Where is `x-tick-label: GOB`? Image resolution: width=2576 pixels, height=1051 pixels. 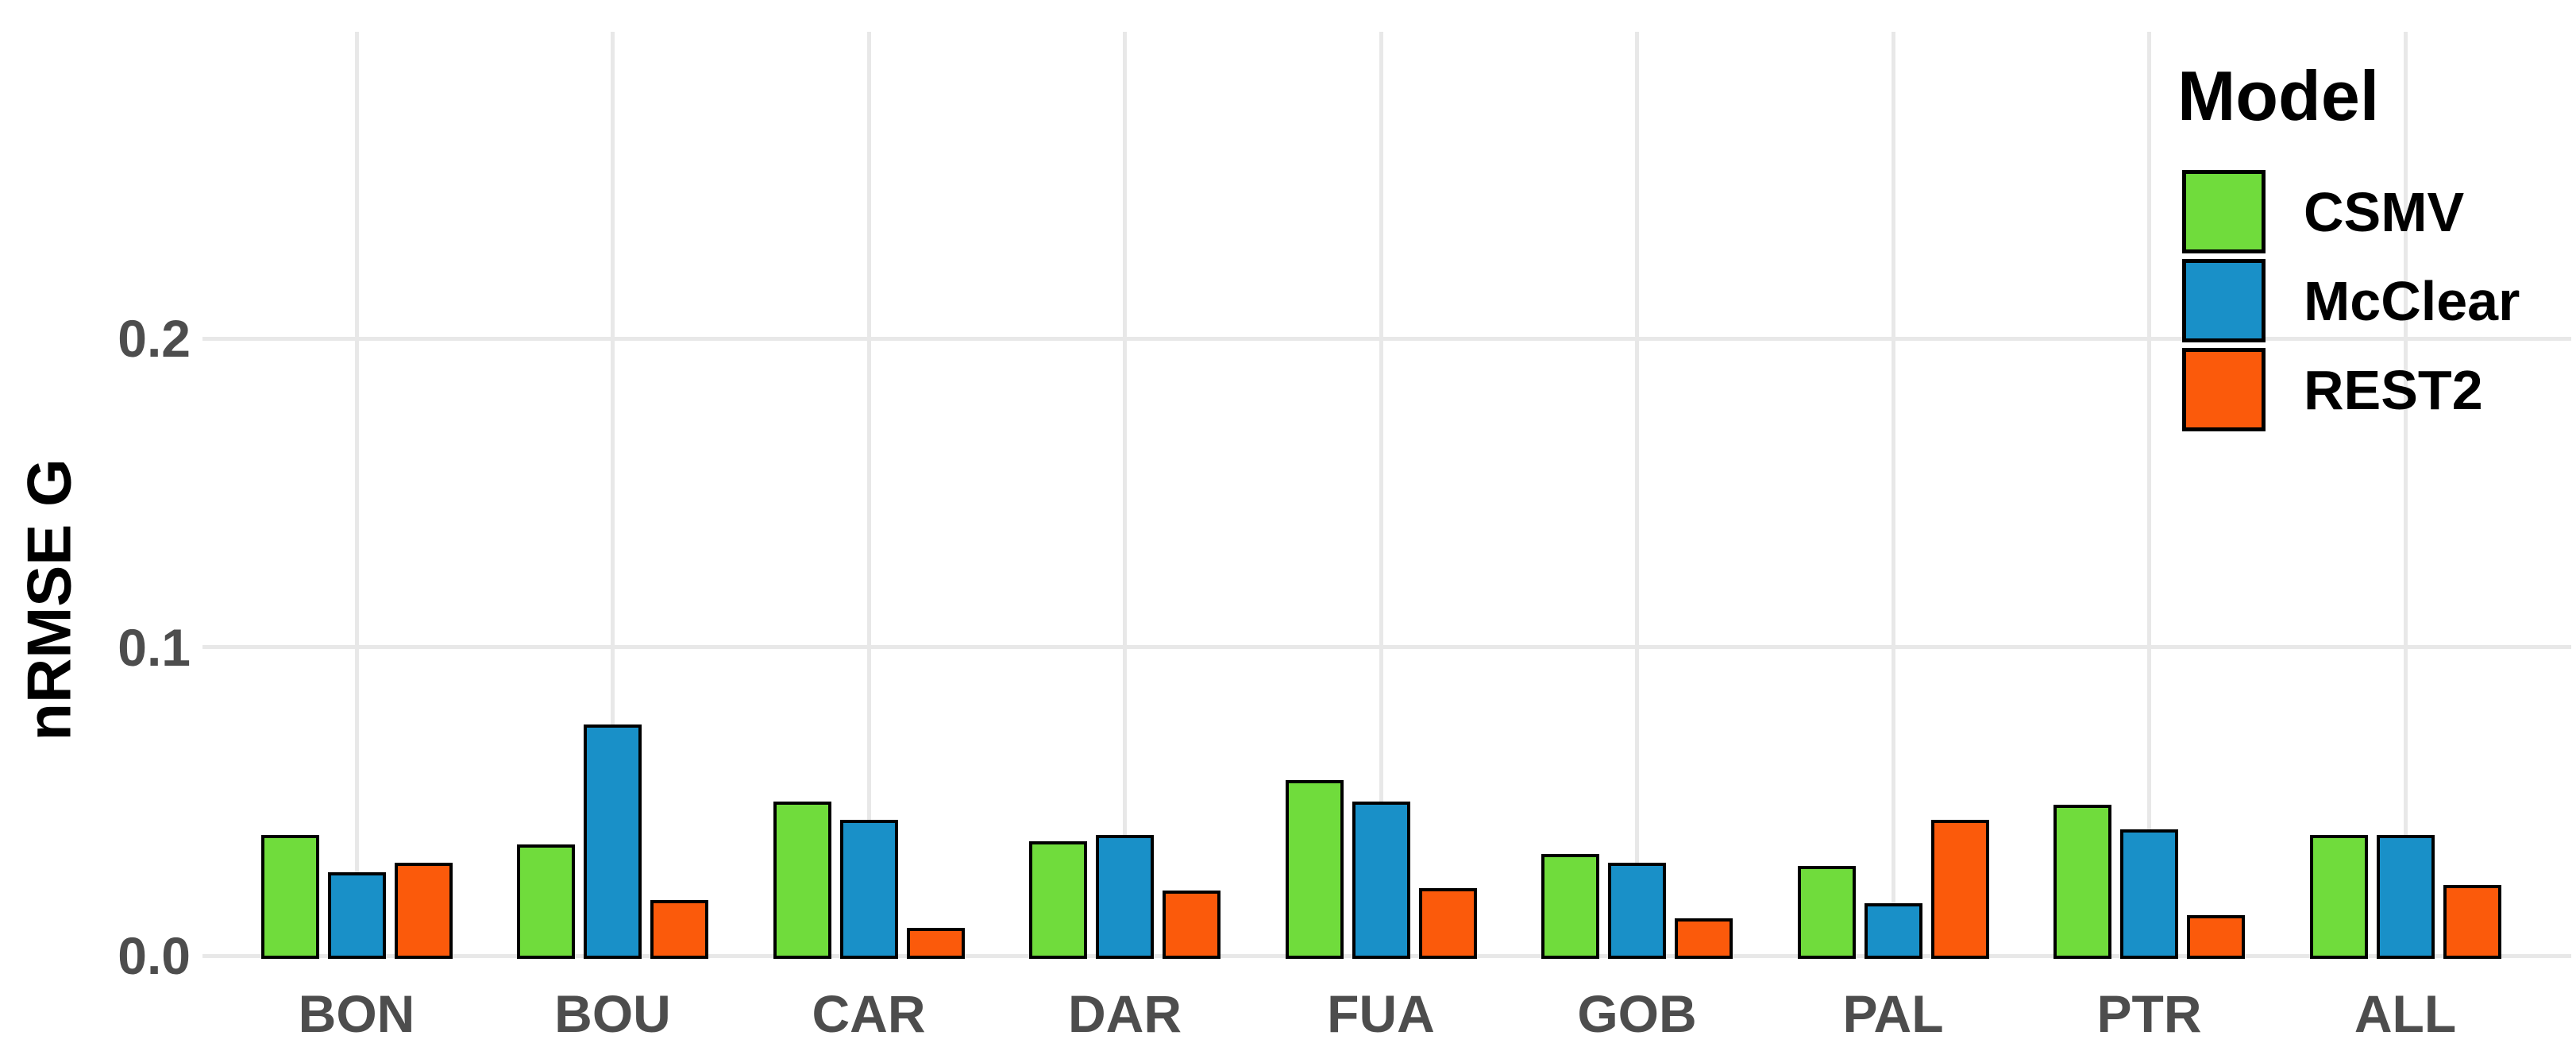 x-tick-label: GOB is located at coordinates (1637, 1013).